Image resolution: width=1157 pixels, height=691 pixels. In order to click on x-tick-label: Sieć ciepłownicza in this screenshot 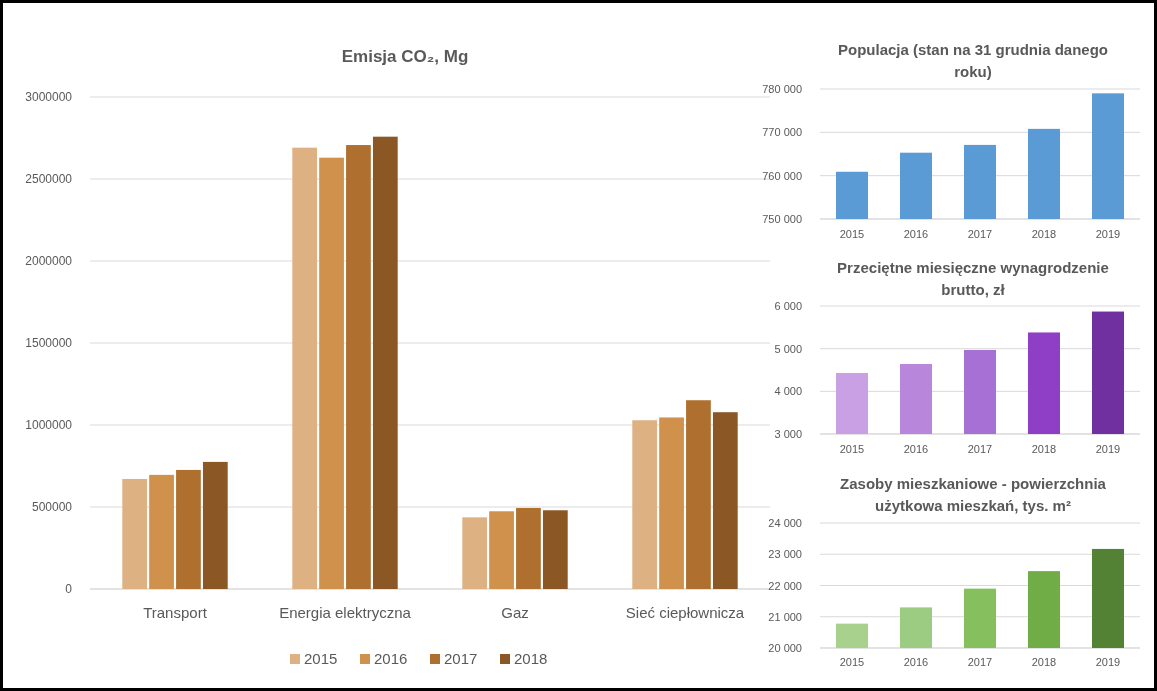, I will do `click(685, 612)`.